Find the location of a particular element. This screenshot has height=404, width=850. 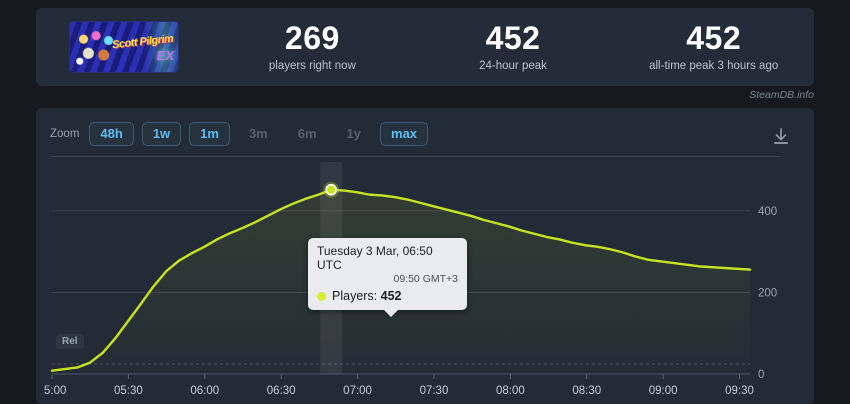

zoom-button-1w: 1w is located at coordinates (161, 134).